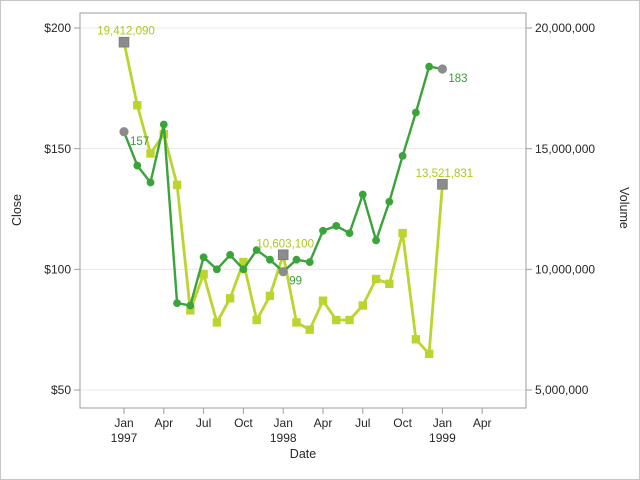 The height and width of the screenshot is (480, 640). I want to click on y-right-axis-title: Volume, so click(624, 208).